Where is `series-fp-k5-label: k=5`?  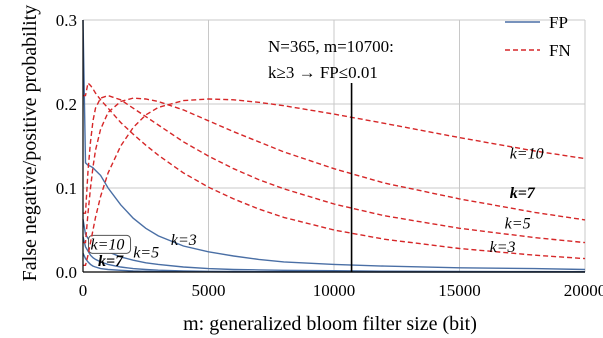 series-fp-k5-label: k=5 is located at coordinates (146, 253).